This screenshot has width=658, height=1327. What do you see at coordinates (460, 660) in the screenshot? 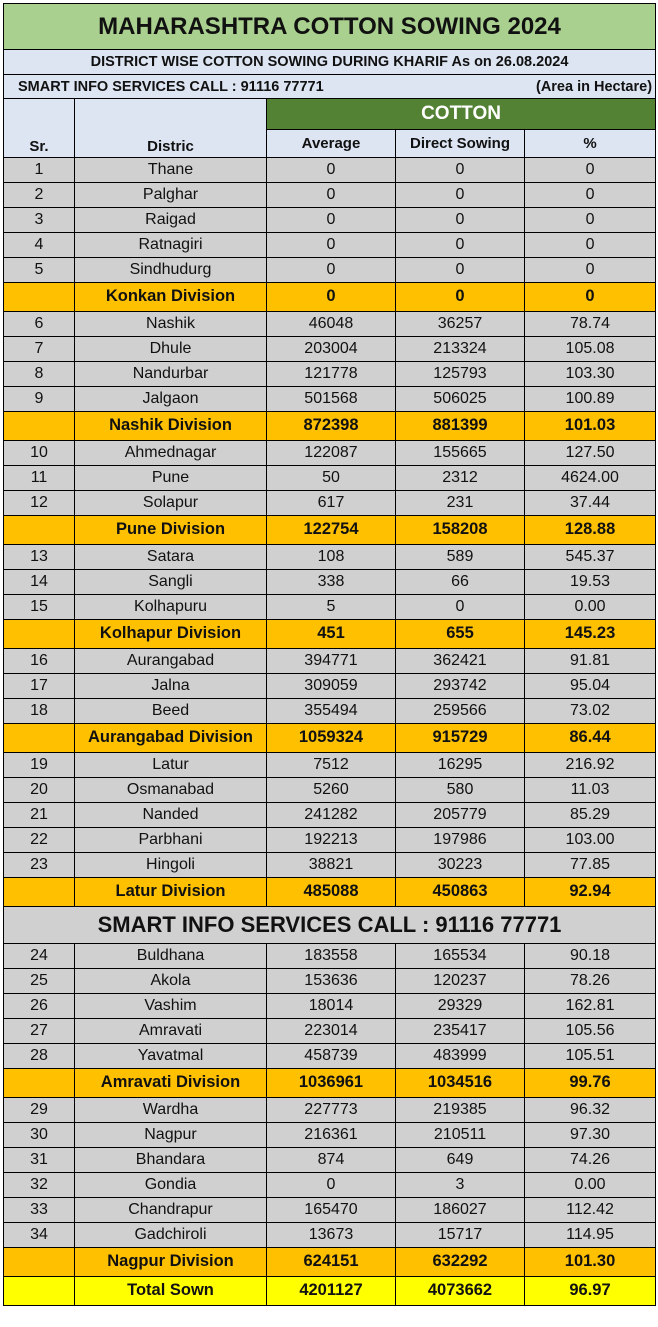
I see `direct-sowing-cell: 362421` at bounding box center [460, 660].